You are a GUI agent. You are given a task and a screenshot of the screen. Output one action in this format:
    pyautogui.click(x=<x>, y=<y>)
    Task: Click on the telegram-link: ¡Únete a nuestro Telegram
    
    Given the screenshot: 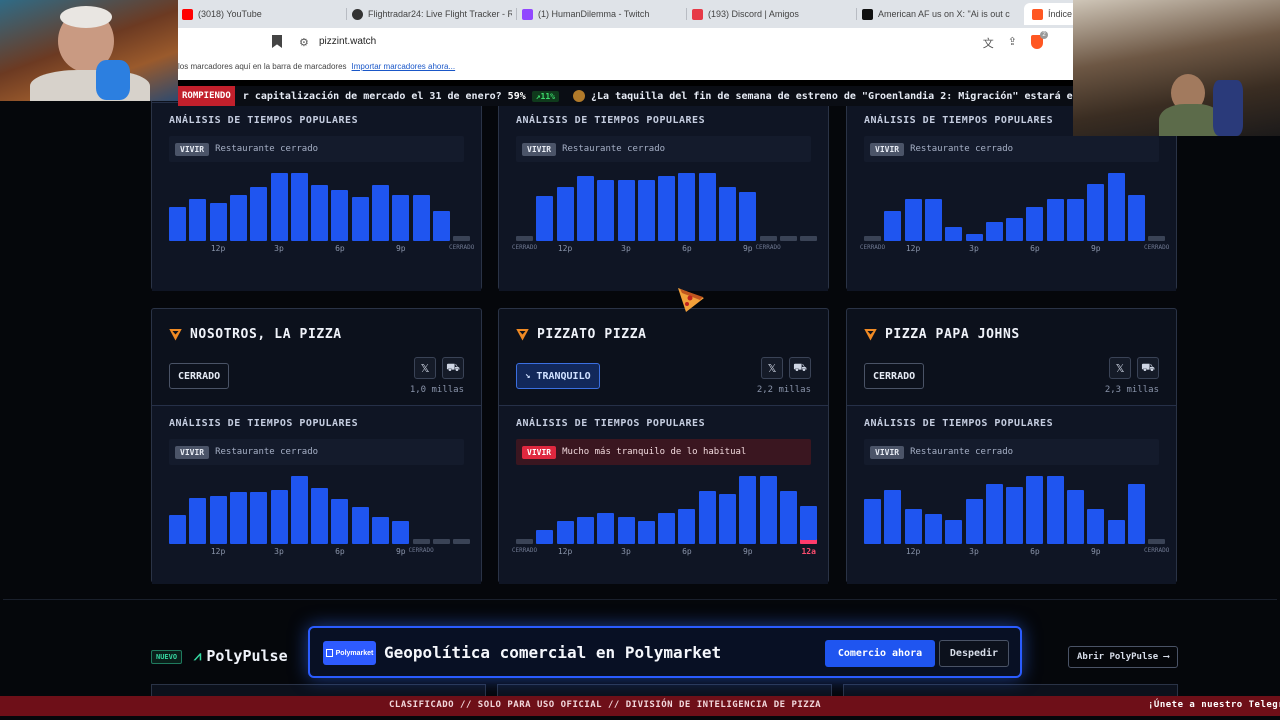 What is the action you would take?
    pyautogui.click(x=1214, y=705)
    